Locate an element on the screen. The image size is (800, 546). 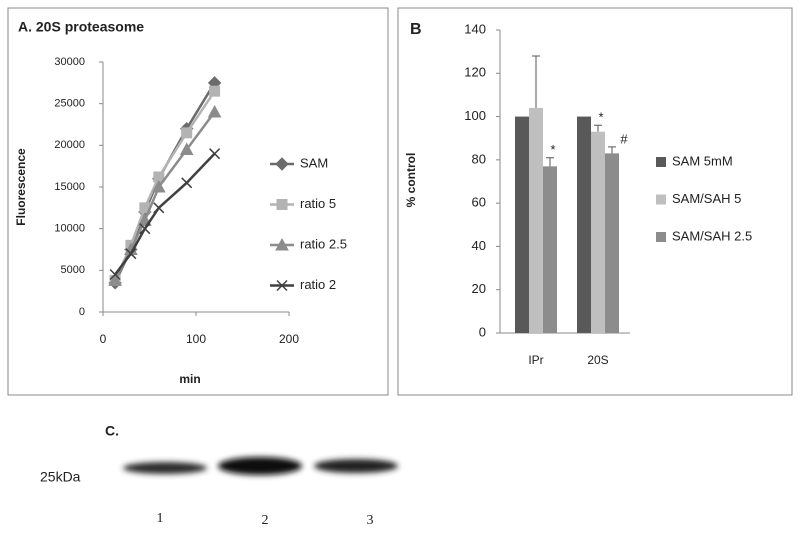
x-tick-label: IPr is located at coordinates (535, 360).